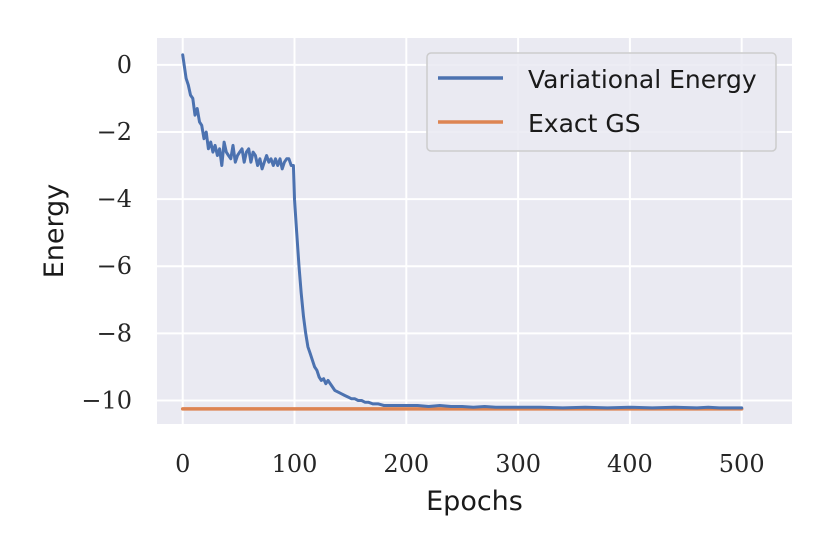  Describe the element at coordinates (630, 464) in the screenshot. I see `x-tick-label: 400` at that location.